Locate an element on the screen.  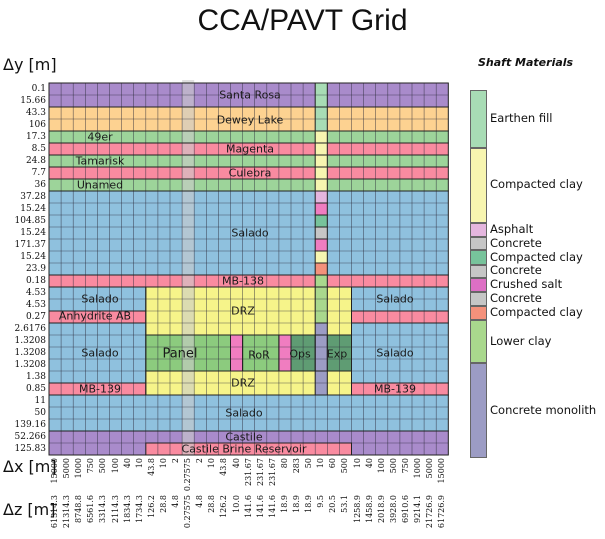
dz-tick-label: 9.5 is located at coordinates (321, 501).